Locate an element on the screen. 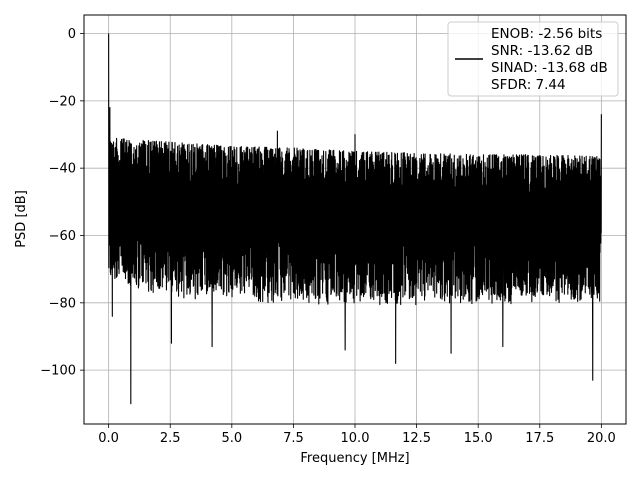 The image size is (640, 480). legend-snr: SNR: -13.62 dB is located at coordinates (542, 51).